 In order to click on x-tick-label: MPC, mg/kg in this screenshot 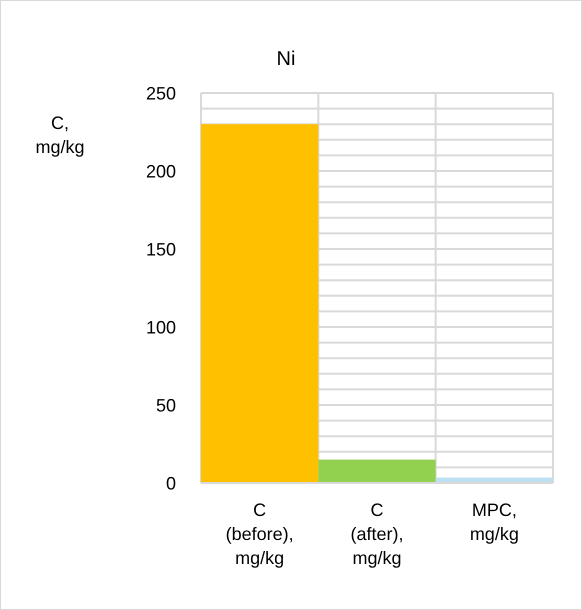, I will do `click(494, 522)`.